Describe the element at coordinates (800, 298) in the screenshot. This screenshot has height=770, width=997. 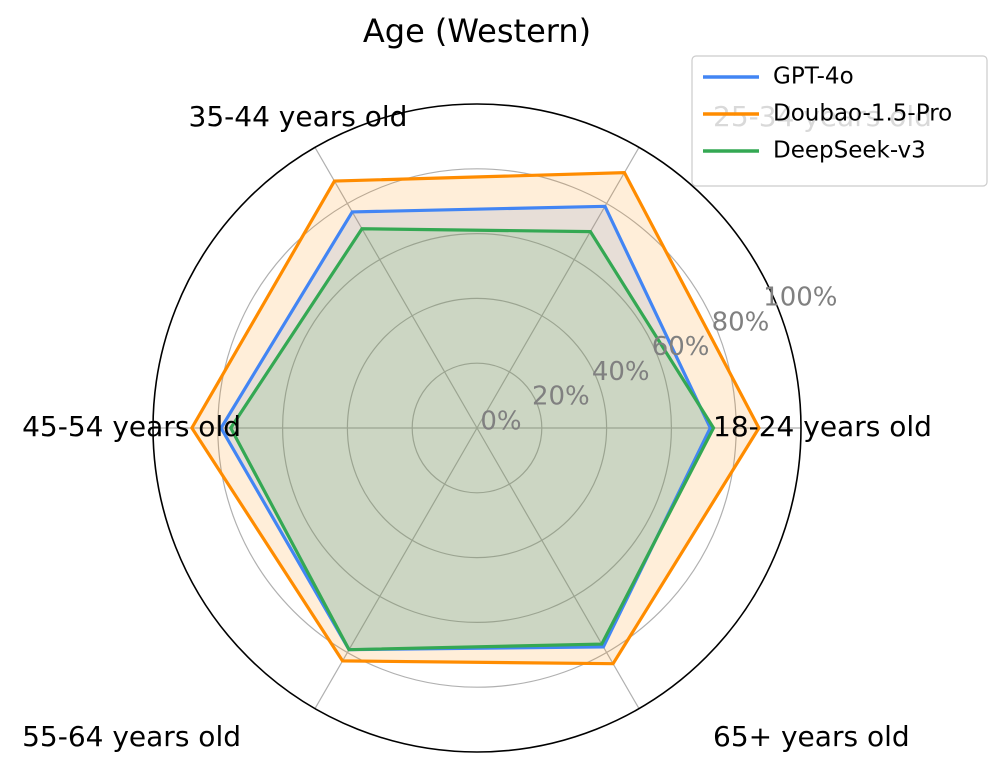
I see `r-tick-label: 100%` at that location.